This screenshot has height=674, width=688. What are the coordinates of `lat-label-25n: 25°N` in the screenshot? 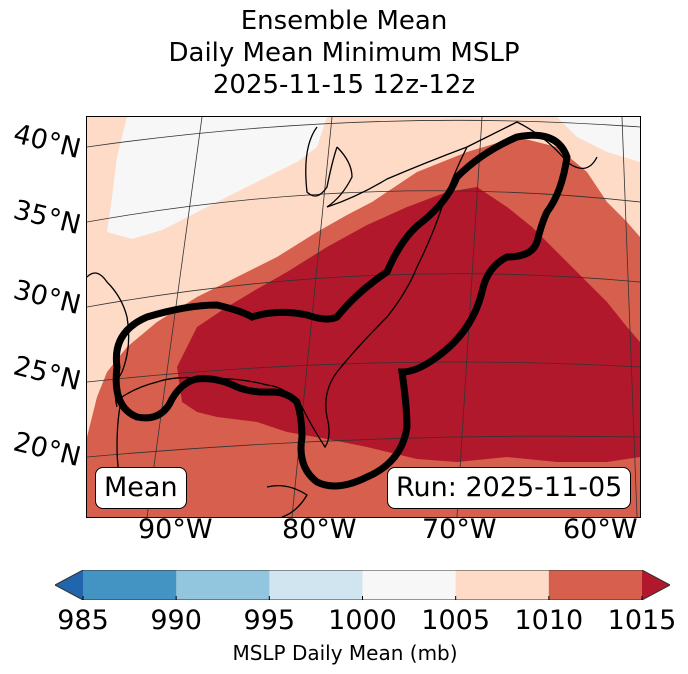 It's located at (47, 374).